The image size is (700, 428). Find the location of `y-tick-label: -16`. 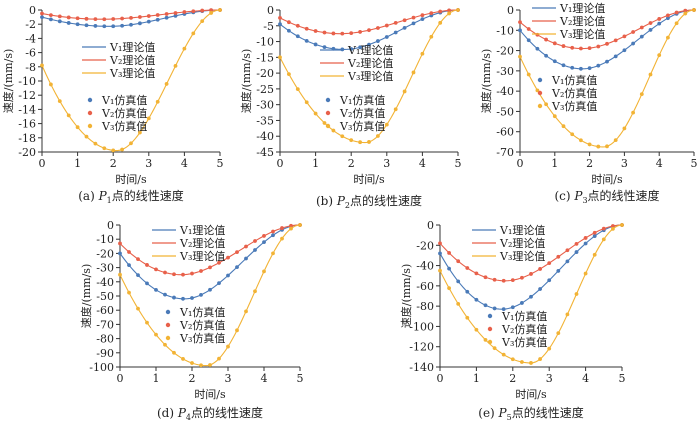

y-tick-label: -16 is located at coordinates (27, 124).